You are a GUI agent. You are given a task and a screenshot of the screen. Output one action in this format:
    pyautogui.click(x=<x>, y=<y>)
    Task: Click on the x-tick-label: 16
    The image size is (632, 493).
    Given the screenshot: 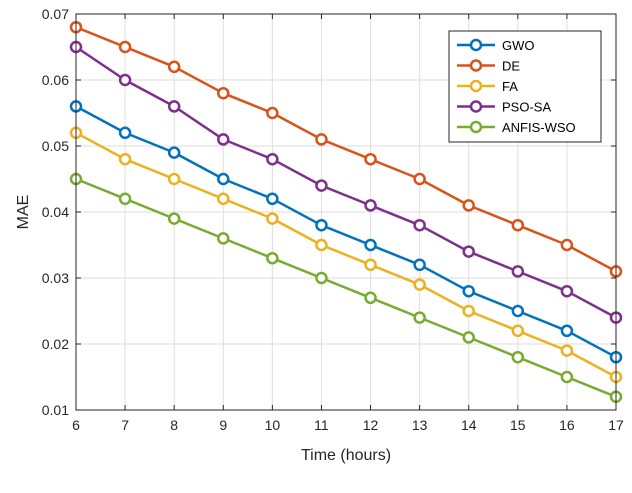 What is the action you would take?
    pyautogui.click(x=567, y=425)
    